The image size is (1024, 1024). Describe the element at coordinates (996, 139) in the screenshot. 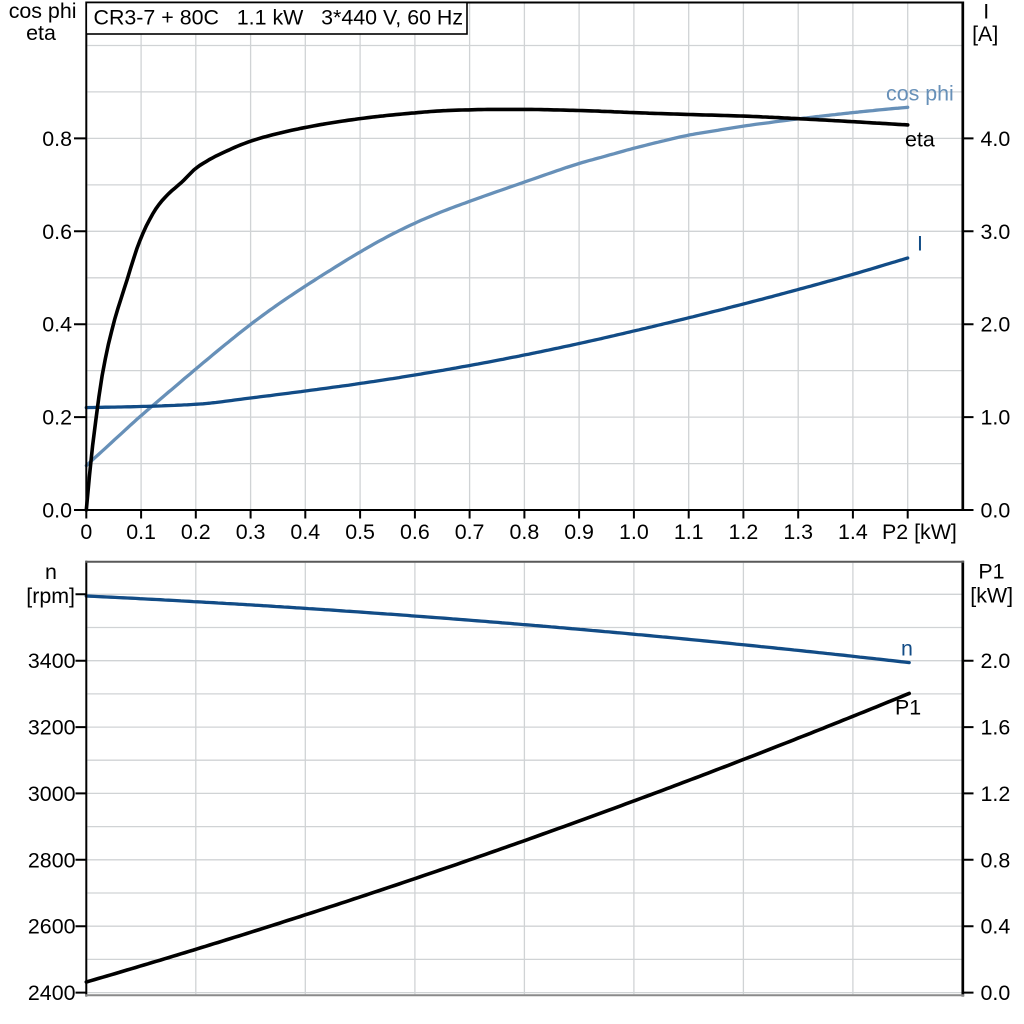

I see `svg-text: 4.0` at that location.